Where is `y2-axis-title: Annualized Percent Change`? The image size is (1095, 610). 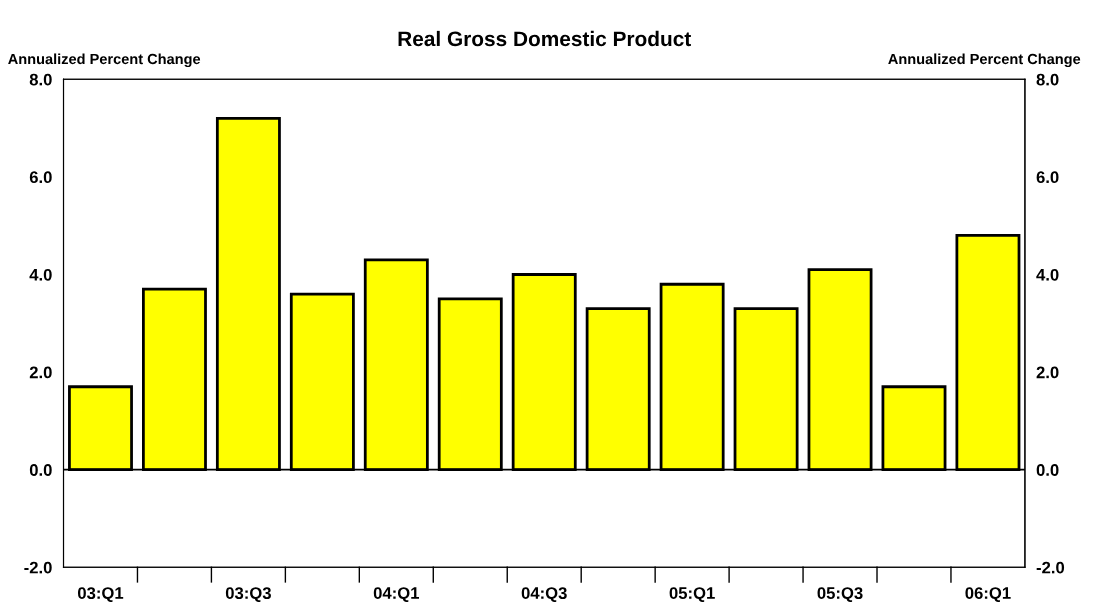 y2-axis-title: Annualized Percent Change is located at coordinates (984, 60).